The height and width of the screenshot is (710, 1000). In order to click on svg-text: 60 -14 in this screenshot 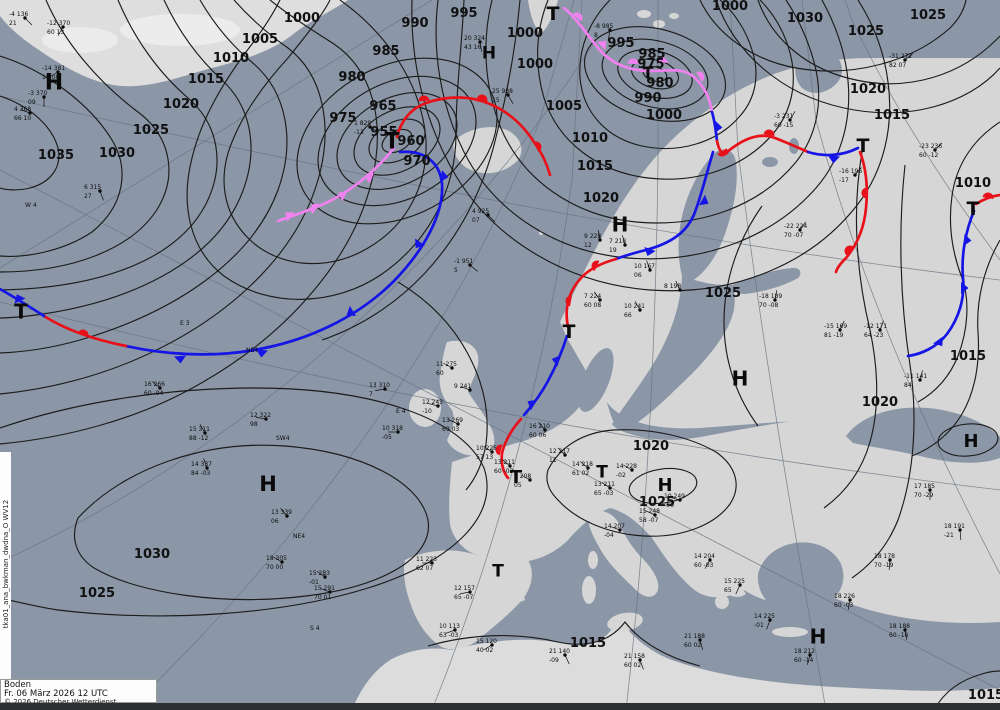, I will do `click(804, 660)`.